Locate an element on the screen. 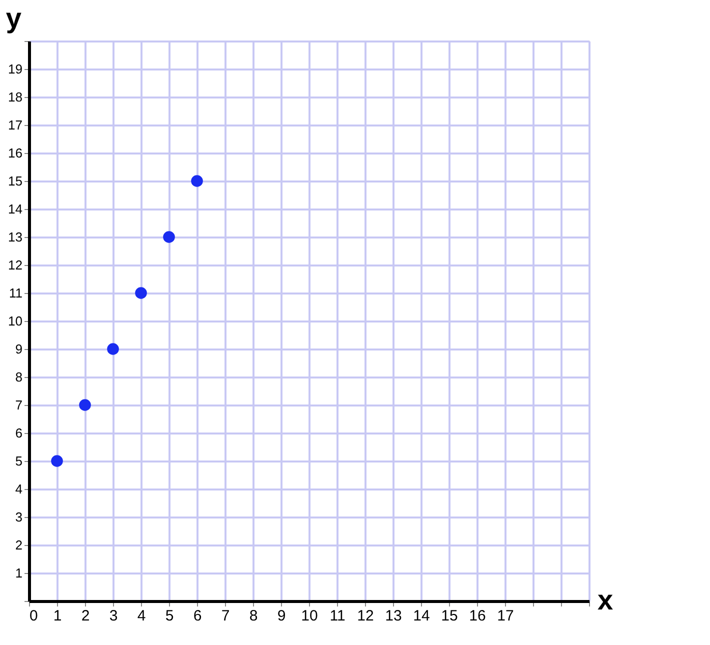 The height and width of the screenshot is (645, 710). y-tick-label: 17 is located at coordinates (15, 125).